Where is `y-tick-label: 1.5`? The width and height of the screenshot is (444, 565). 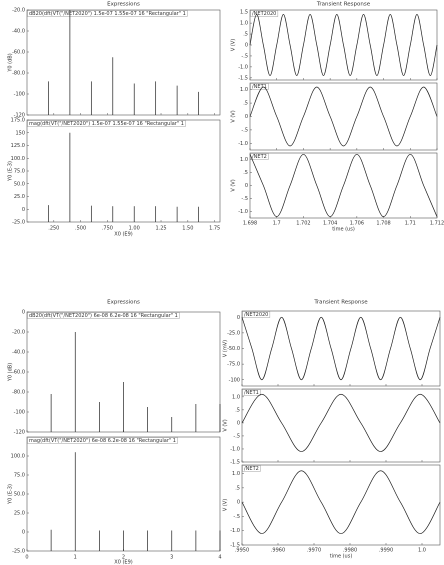
y-tick-label: 1.5 is located at coordinates (244, 13).